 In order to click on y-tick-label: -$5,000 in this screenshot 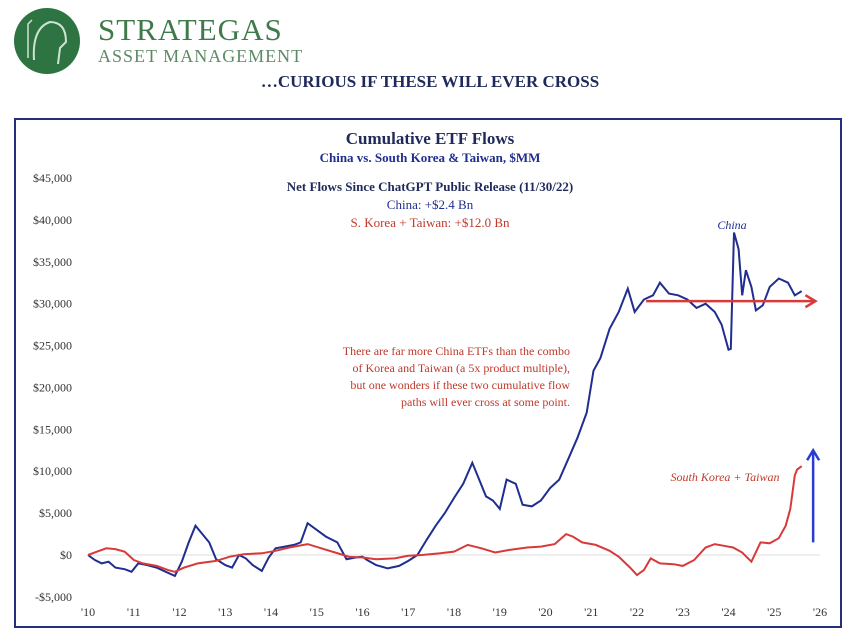, I will do `click(53, 597)`.